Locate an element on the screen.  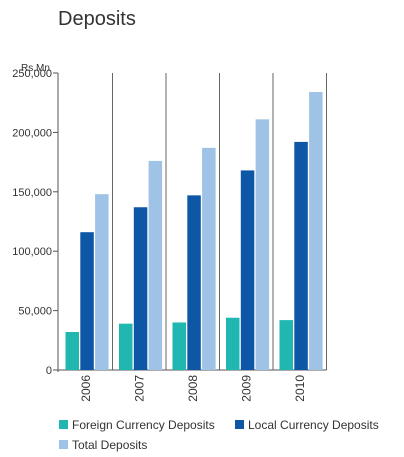
legend-label: Total Deposits is located at coordinates (109, 445).